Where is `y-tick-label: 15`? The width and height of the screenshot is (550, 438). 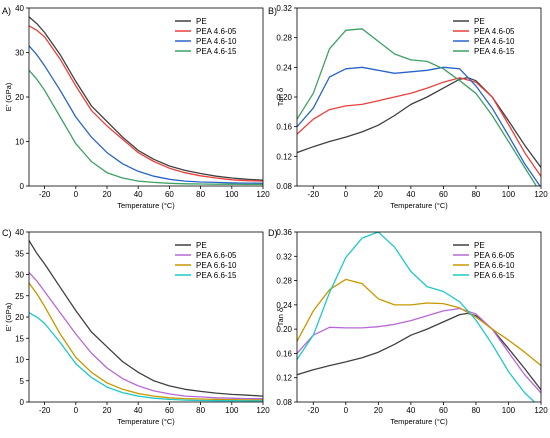 y-tick-label: 15 is located at coordinates (19, 338).